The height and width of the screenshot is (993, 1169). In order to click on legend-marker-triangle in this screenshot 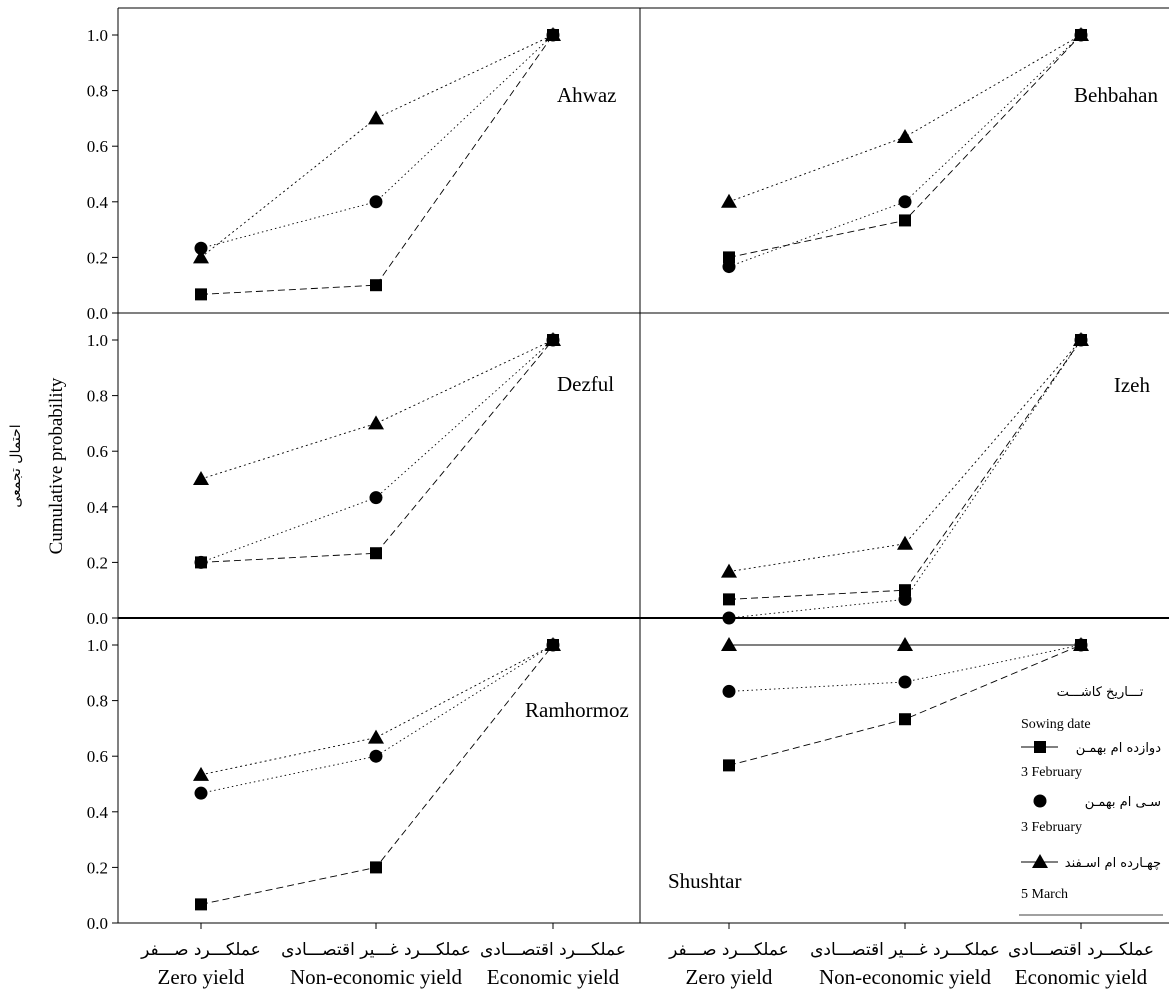, I will do `click(1040, 861)`.